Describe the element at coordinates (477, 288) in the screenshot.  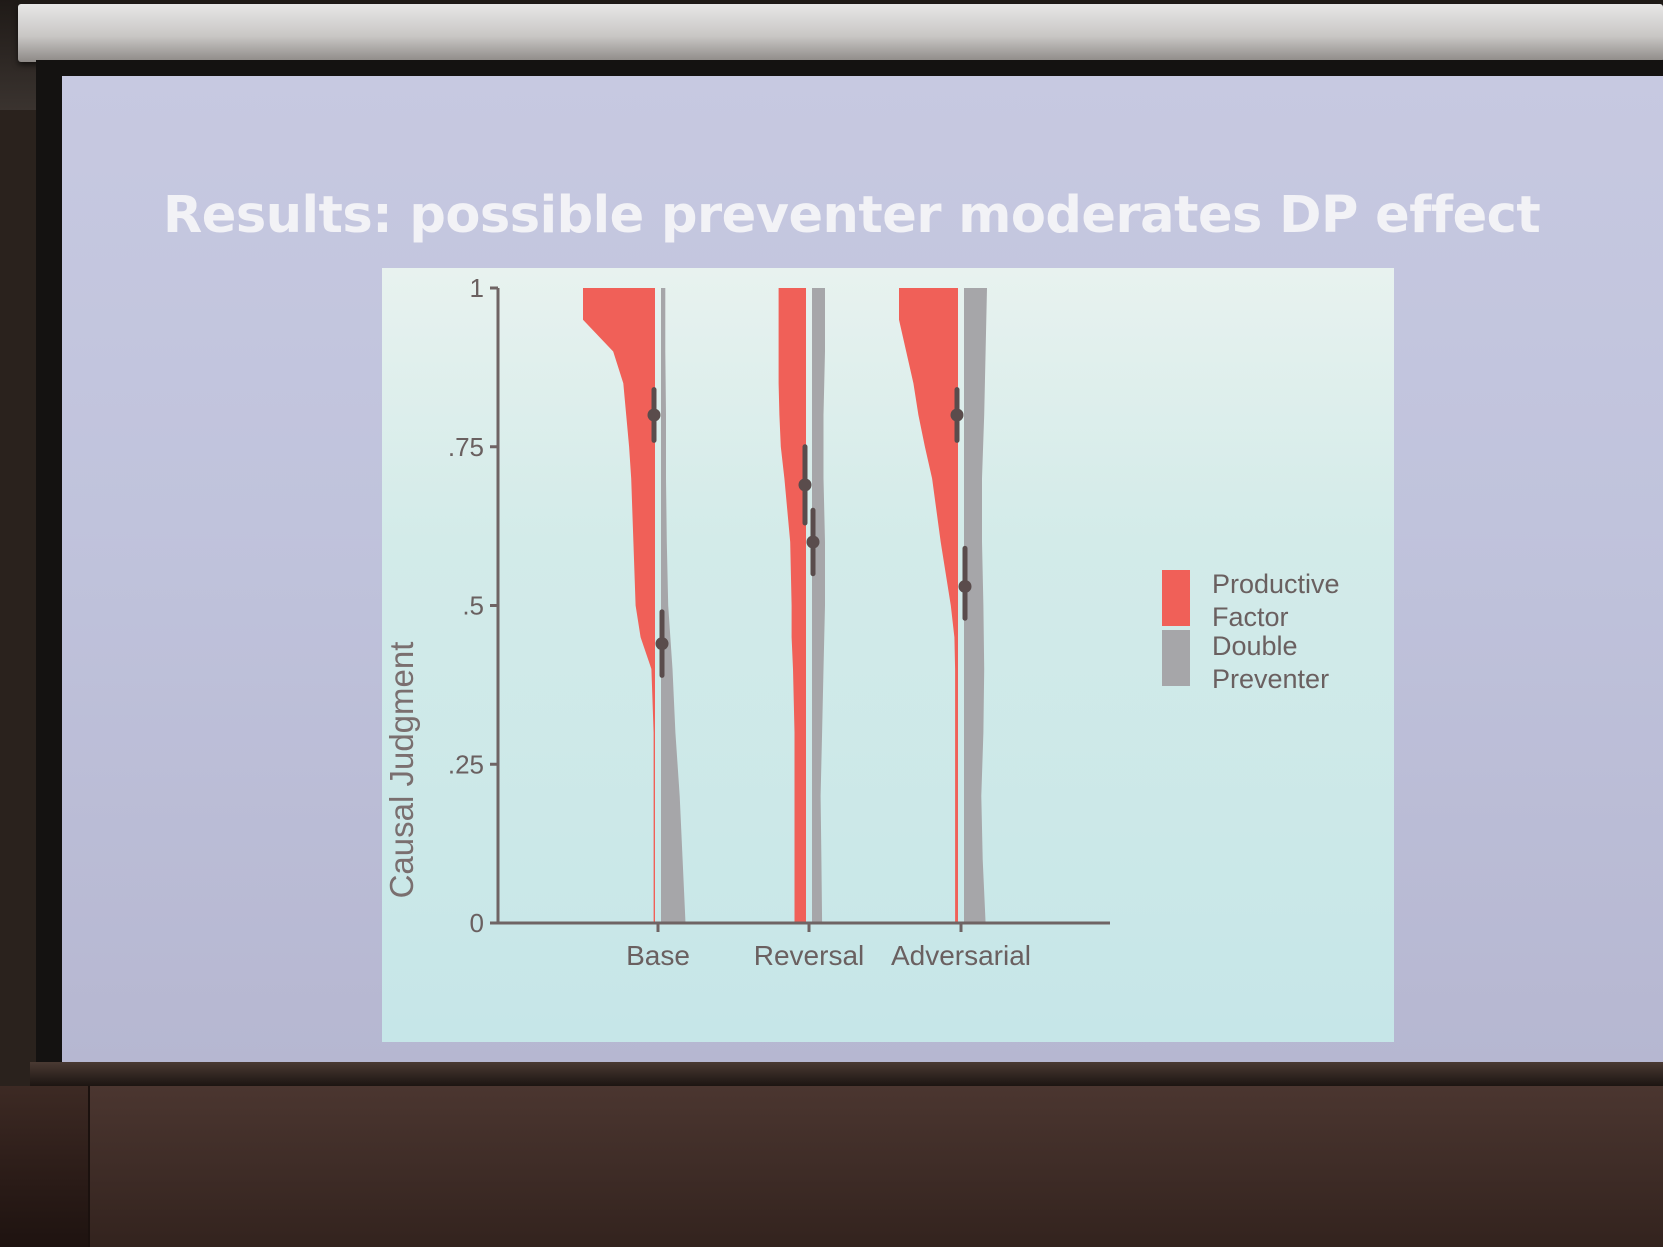
I see `y-tick-label-4: 1` at that location.